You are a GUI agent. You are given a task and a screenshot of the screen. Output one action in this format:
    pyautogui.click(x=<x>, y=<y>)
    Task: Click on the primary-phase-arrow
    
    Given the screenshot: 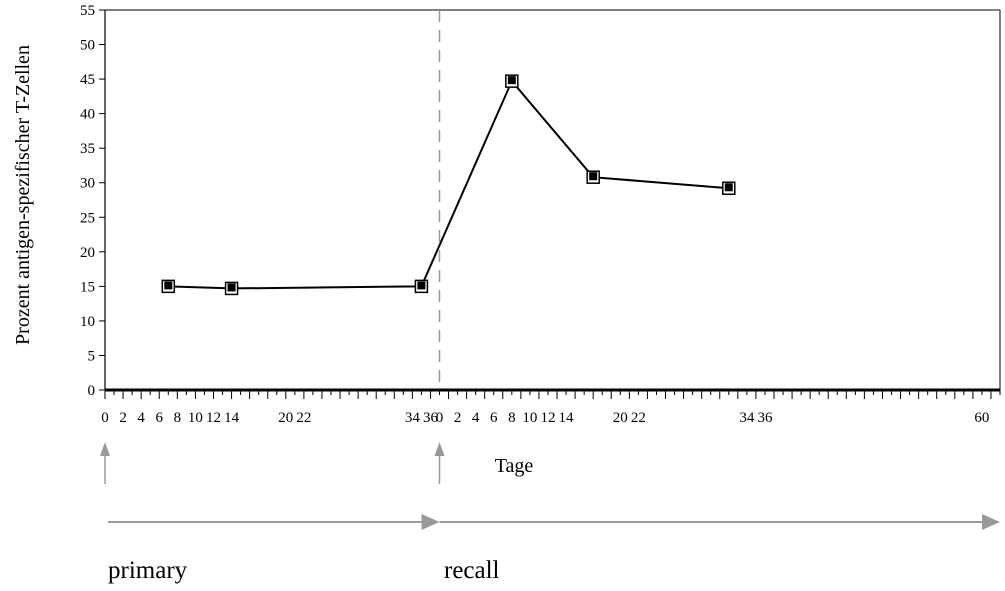 What is the action you would take?
    pyautogui.click(x=274, y=522)
    